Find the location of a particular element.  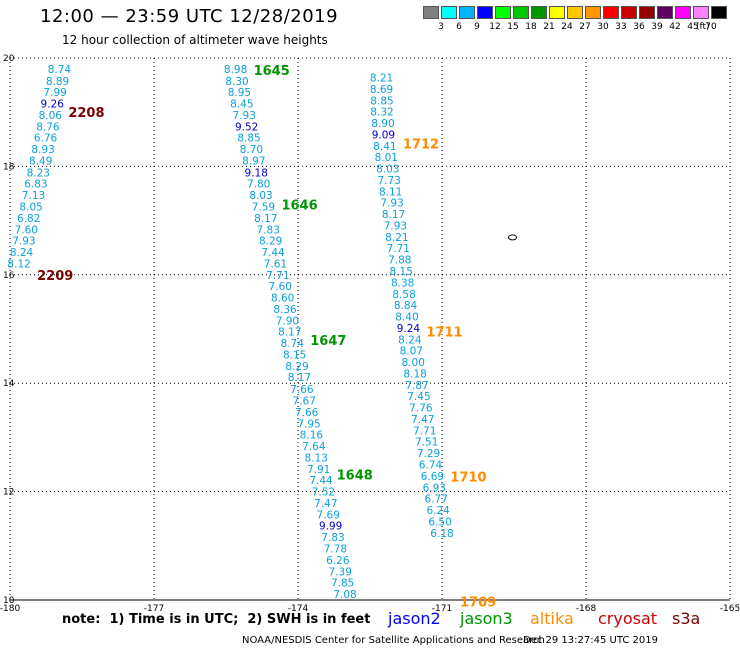

wave-height-value: 8.45 is located at coordinates (241, 105).